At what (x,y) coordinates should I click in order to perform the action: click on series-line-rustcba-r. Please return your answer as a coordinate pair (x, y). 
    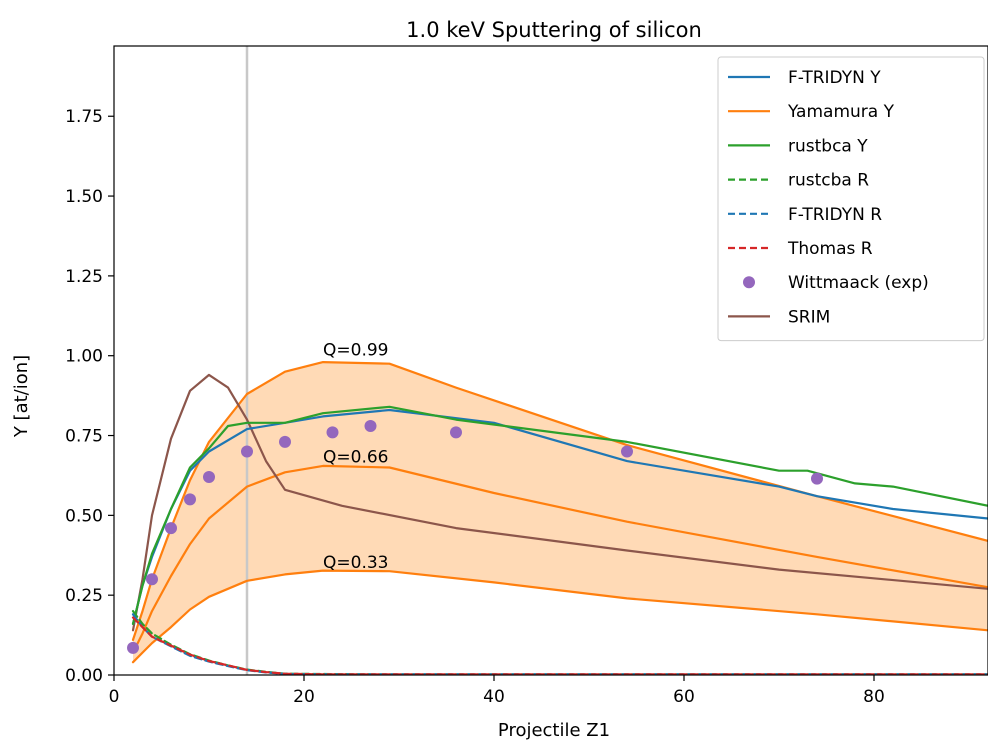
    Looking at the image, I should click on (560, 642).